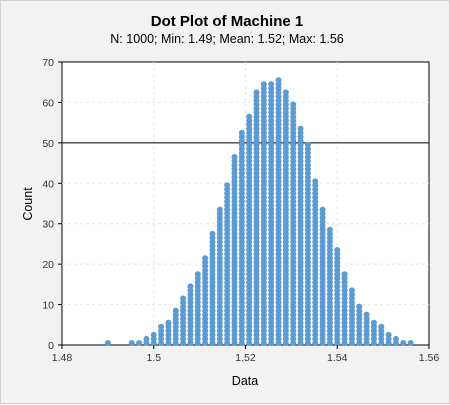 This screenshot has width=450, height=405. I want to click on y-axis-ticks: 0 10 20 30 40 50 60 70, so click(52, 204).